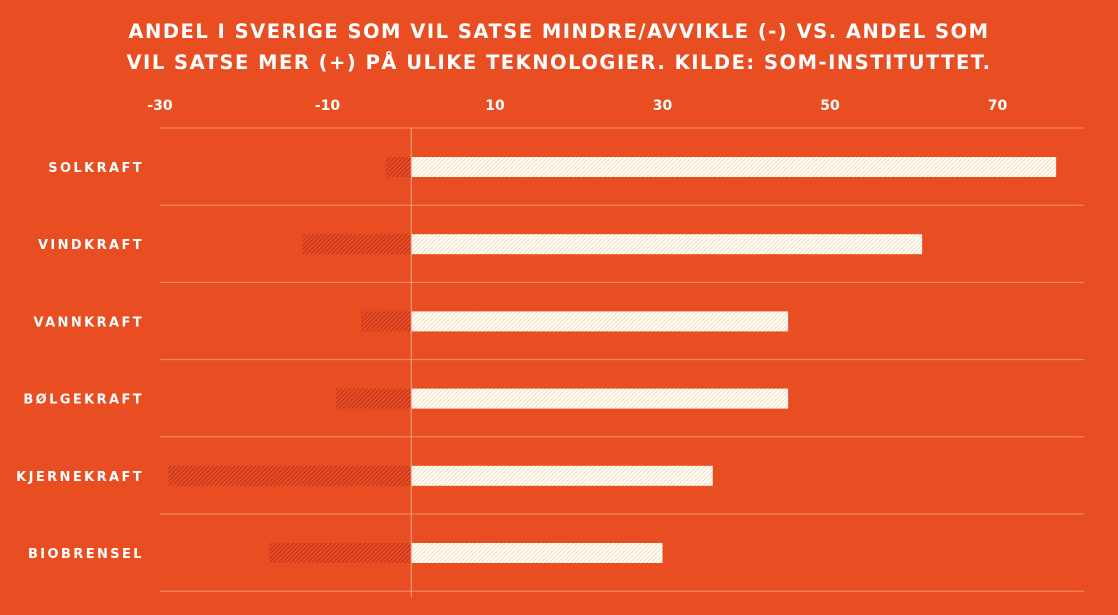 This screenshot has width=1118, height=615. What do you see at coordinates (357, 244) in the screenshot?
I see `bar-negative-vindkraft` at bounding box center [357, 244].